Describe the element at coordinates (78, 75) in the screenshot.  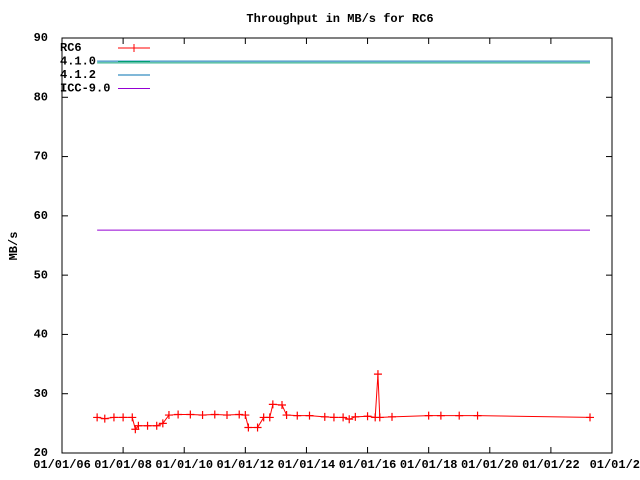
I see `legend-label: 4.1.2` at that location.